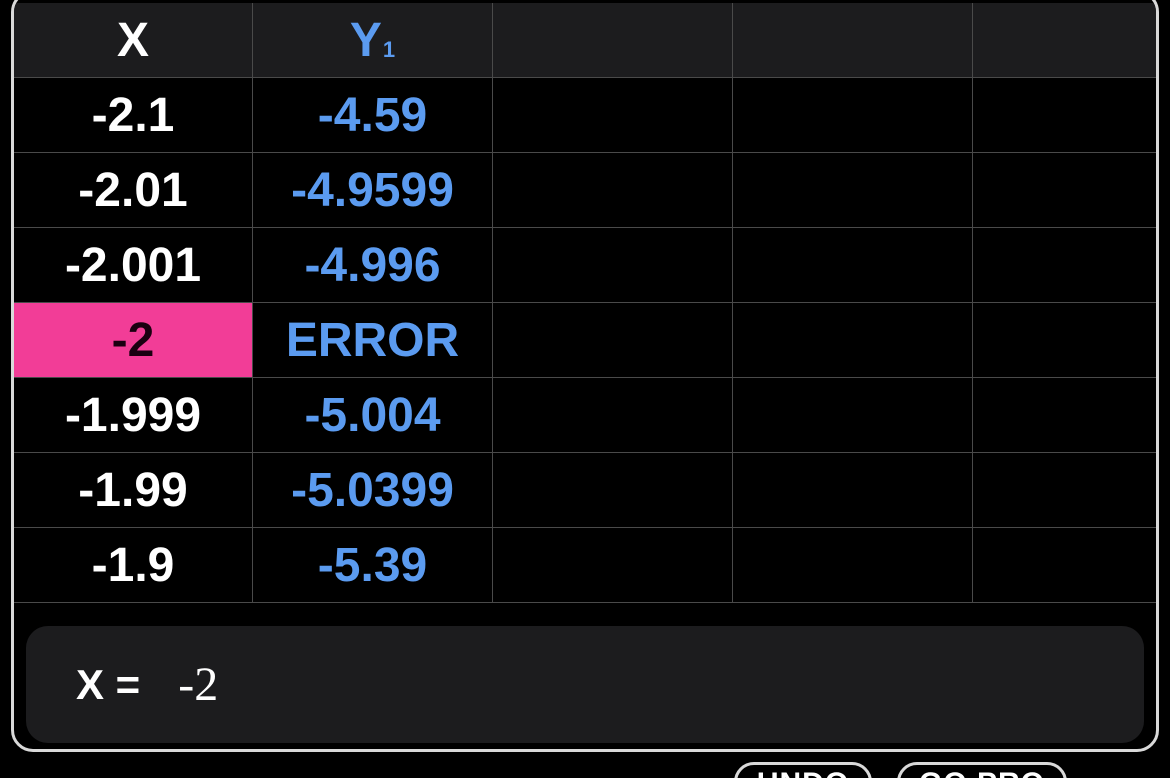  I want to click on table-cell-y1: -5.0399, so click(373, 490).